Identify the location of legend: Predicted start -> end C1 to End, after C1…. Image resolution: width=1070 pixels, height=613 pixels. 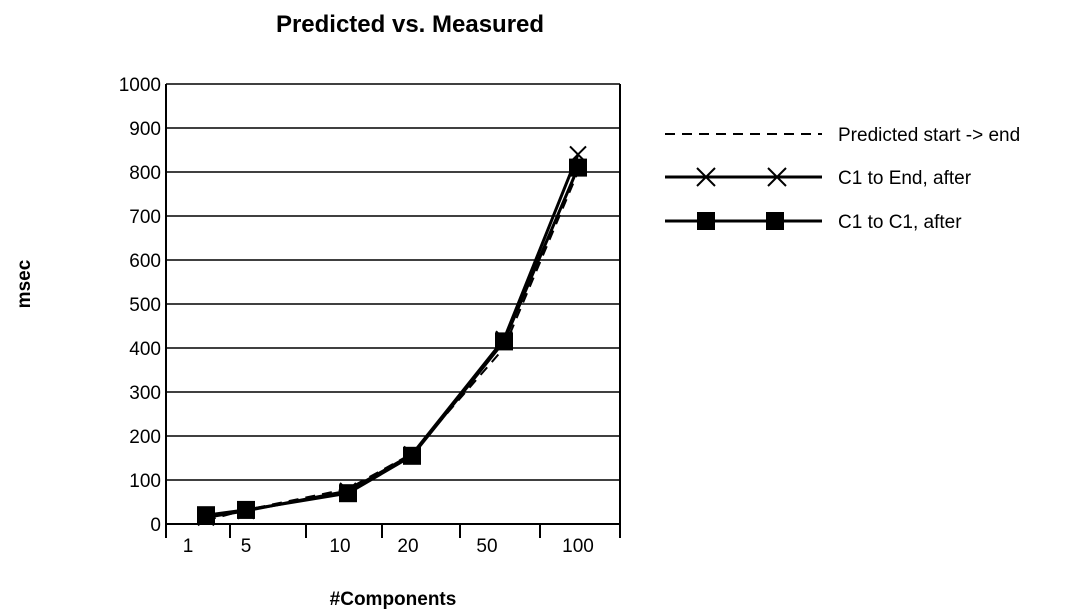
(842, 179).